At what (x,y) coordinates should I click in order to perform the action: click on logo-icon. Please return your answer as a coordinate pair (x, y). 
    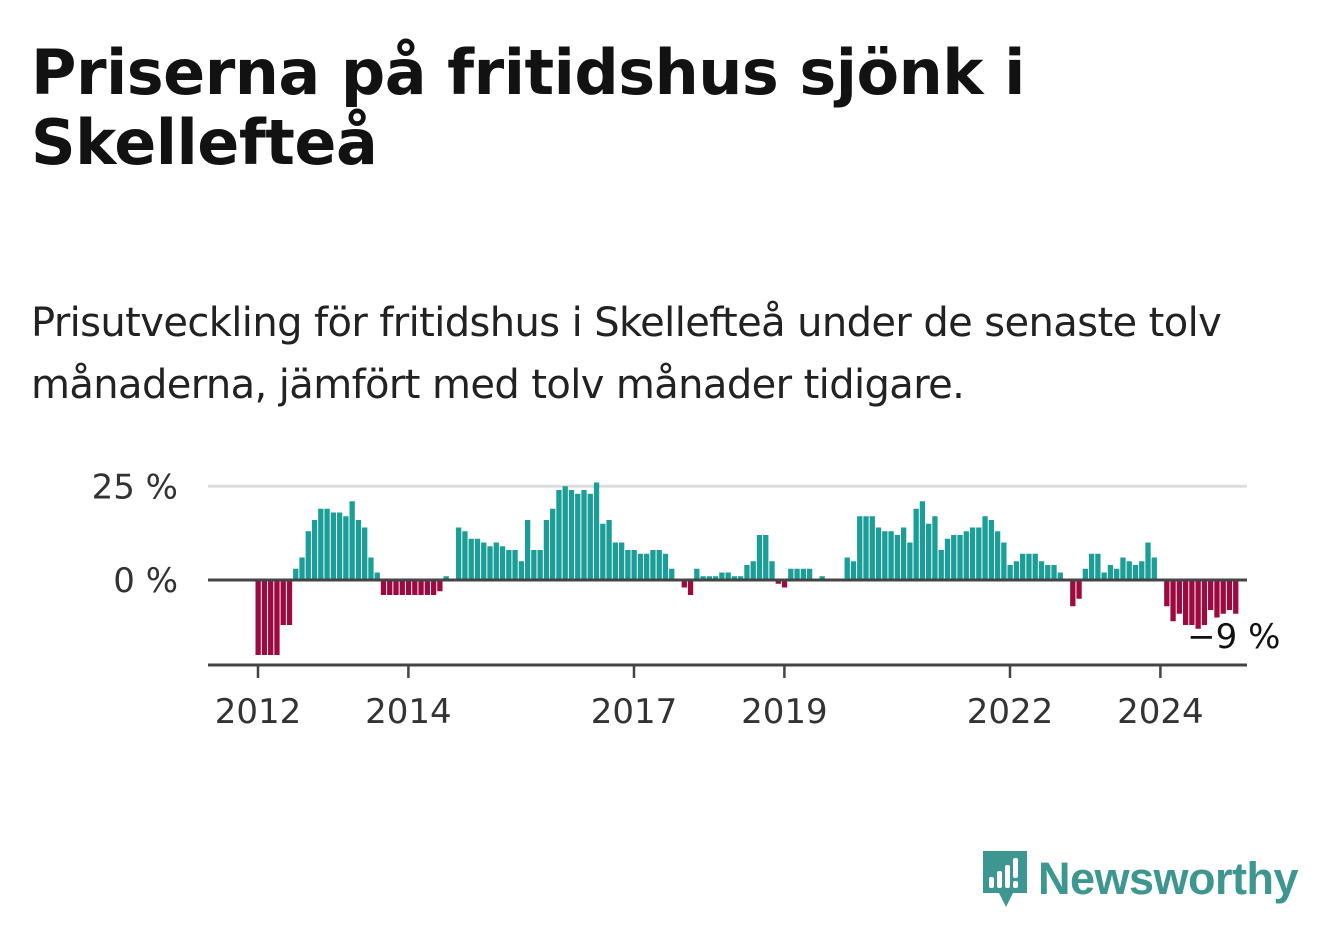
    Looking at the image, I should click on (1005, 879).